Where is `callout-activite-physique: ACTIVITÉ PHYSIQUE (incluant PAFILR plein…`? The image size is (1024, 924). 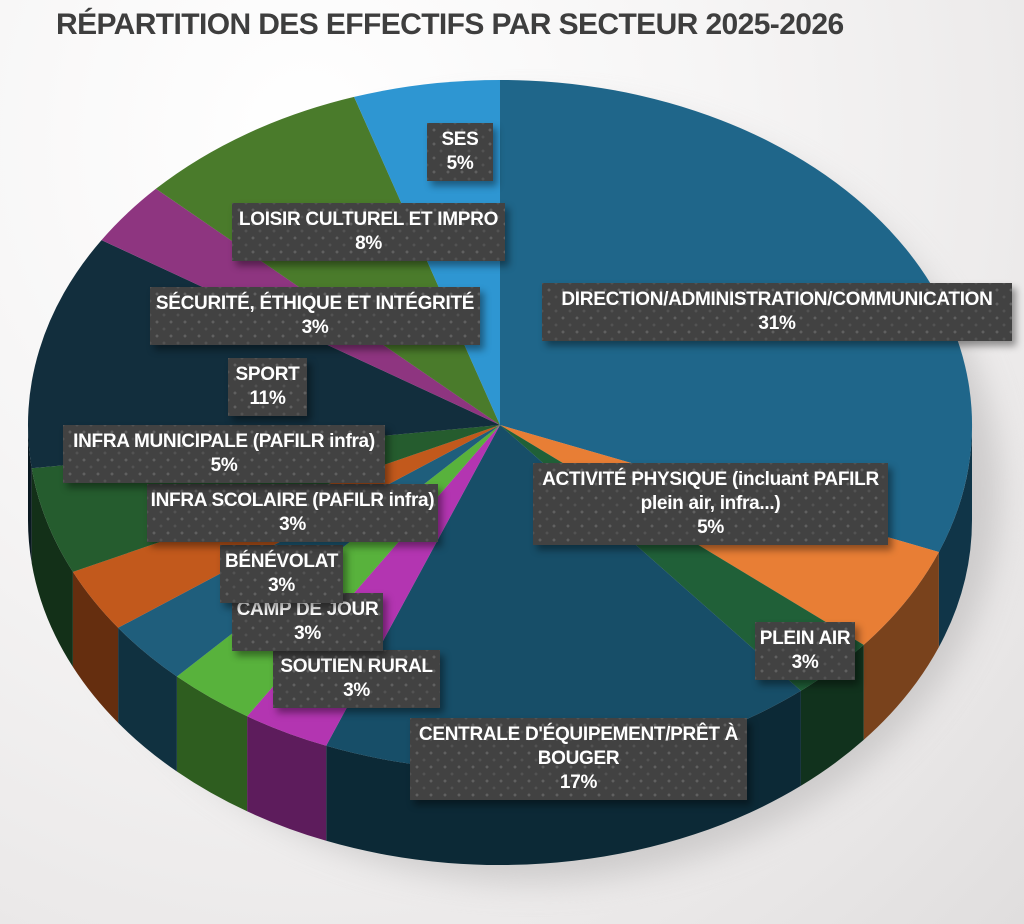 callout-activite-physique: ACTIVITÉ PHYSIQUE (incluant PAFILR plein… is located at coordinates (710, 504).